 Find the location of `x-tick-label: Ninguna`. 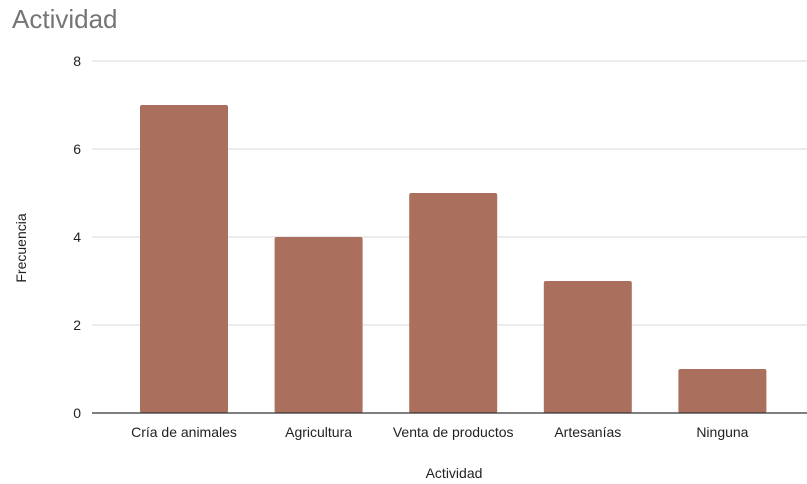

x-tick-label: Ninguna is located at coordinates (722, 432).